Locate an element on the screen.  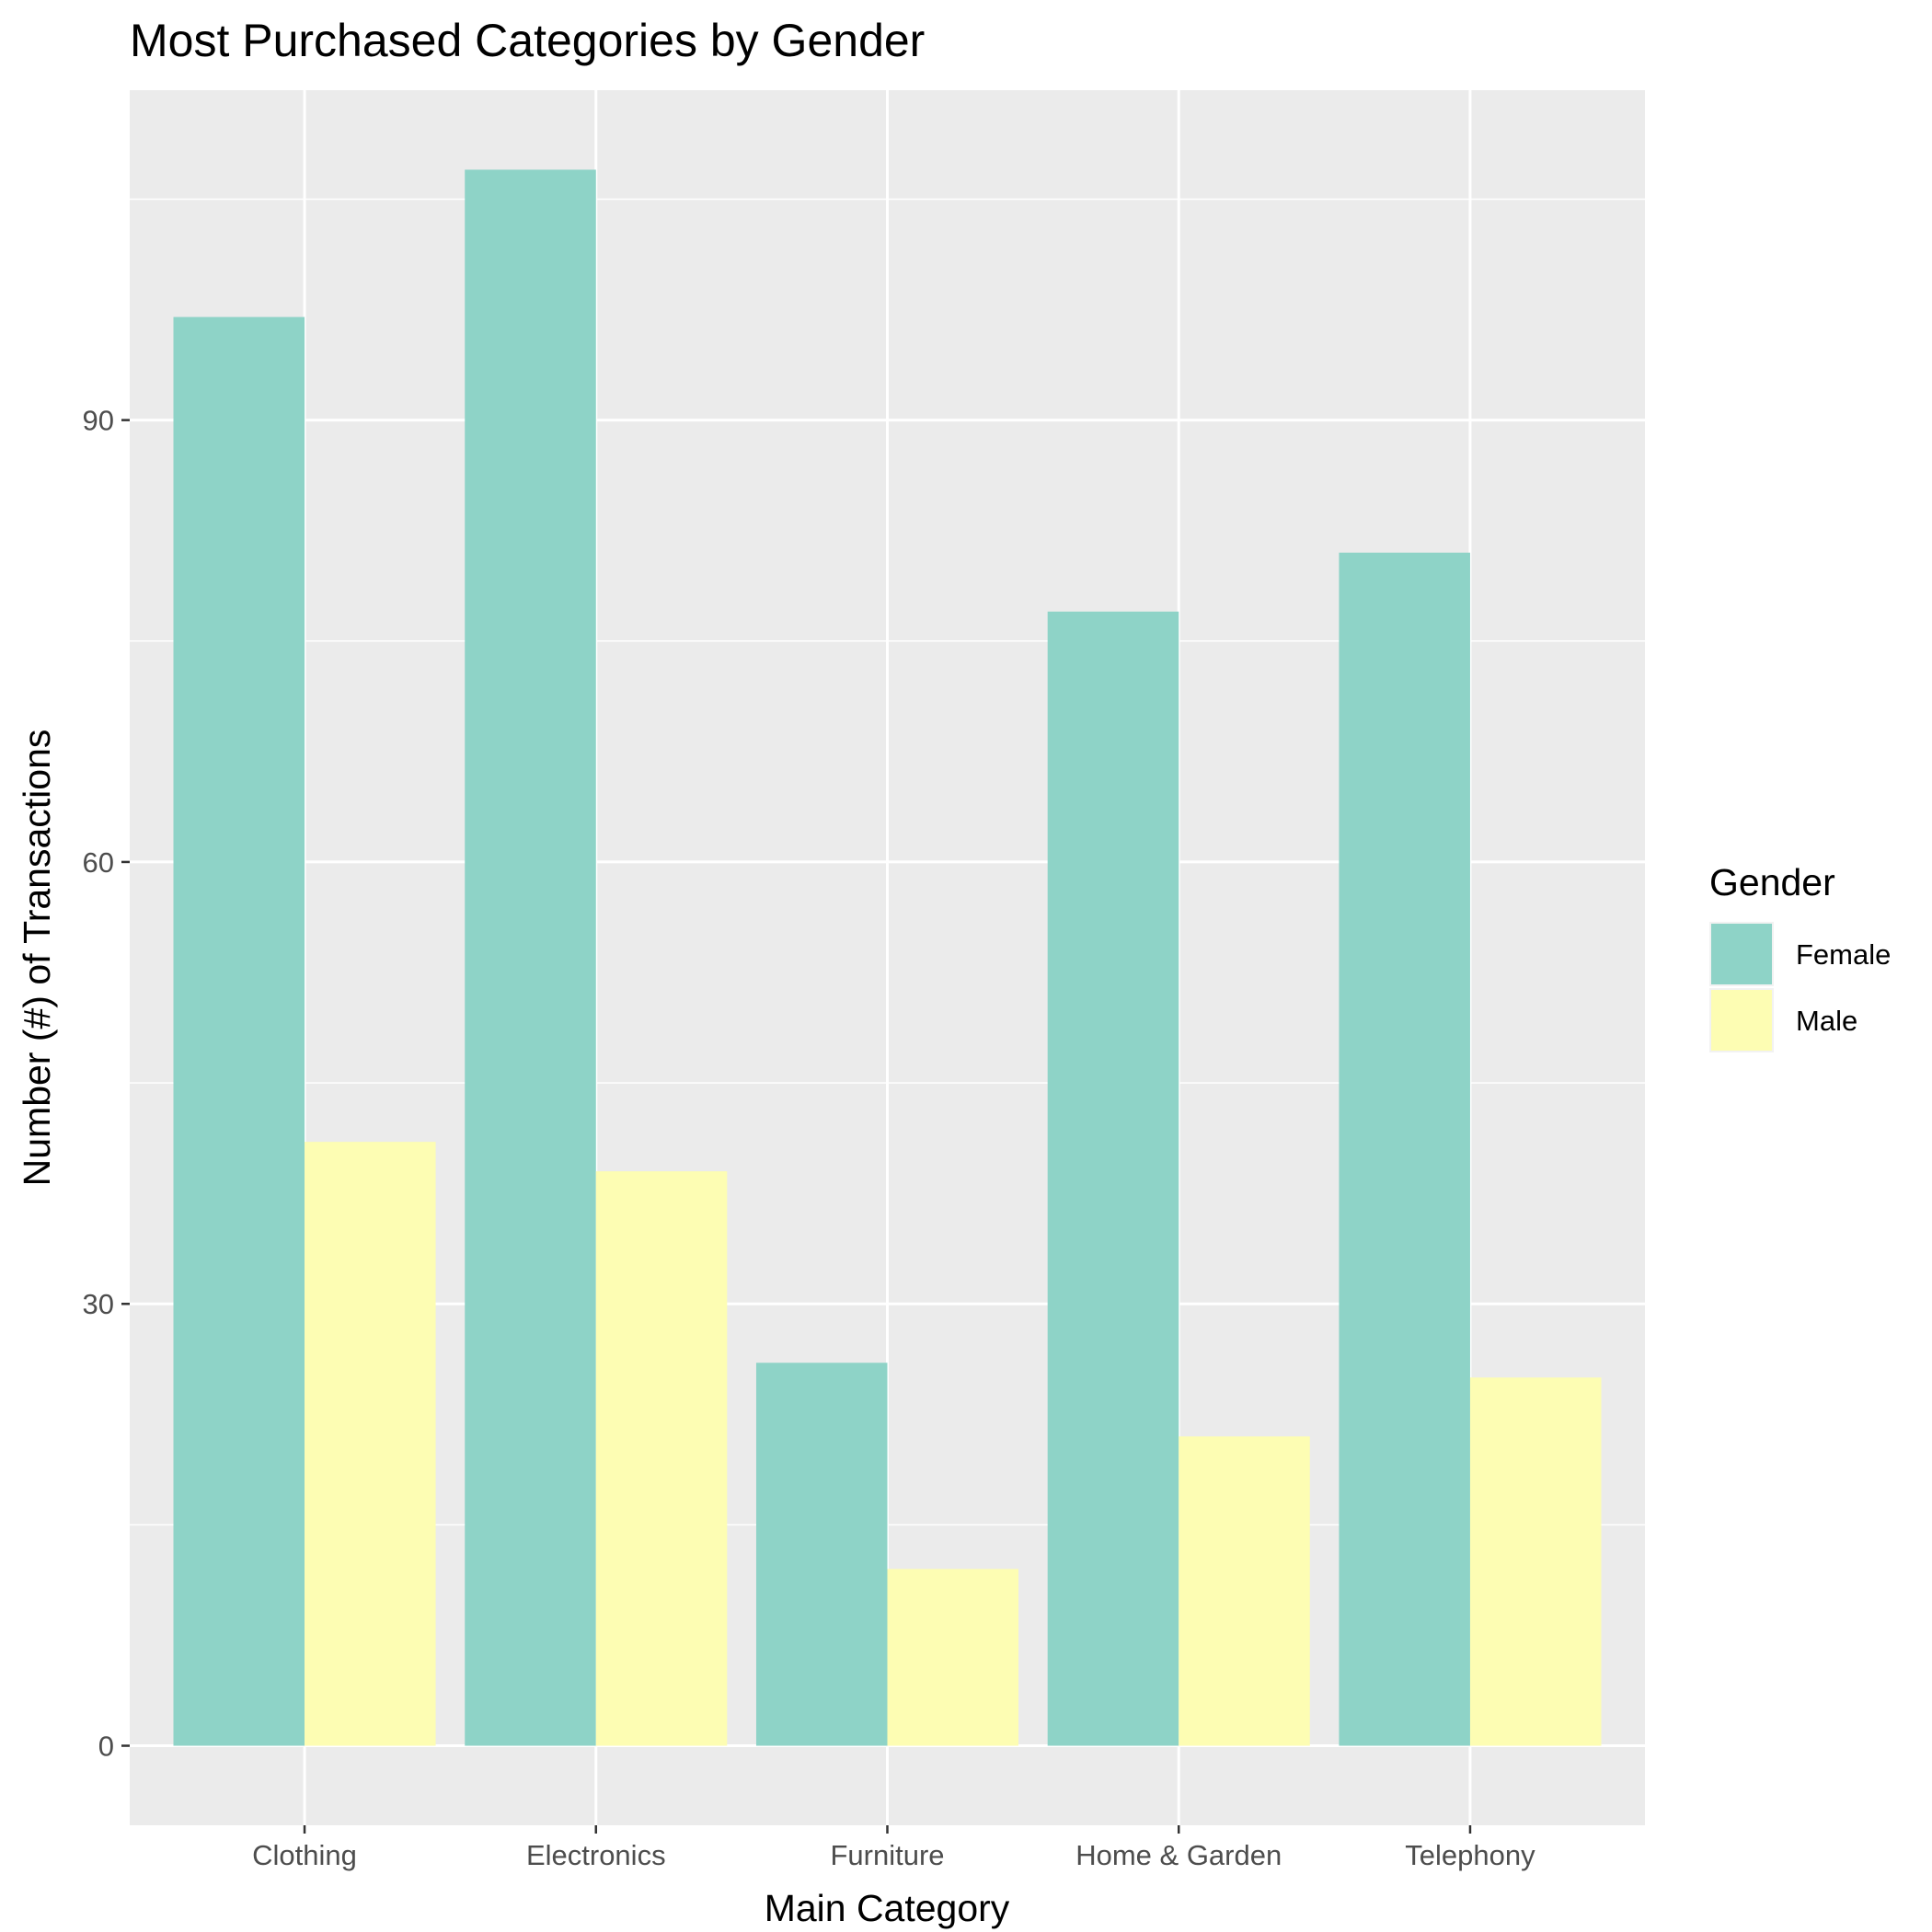
legend-key-male is located at coordinates (1741, 1020).